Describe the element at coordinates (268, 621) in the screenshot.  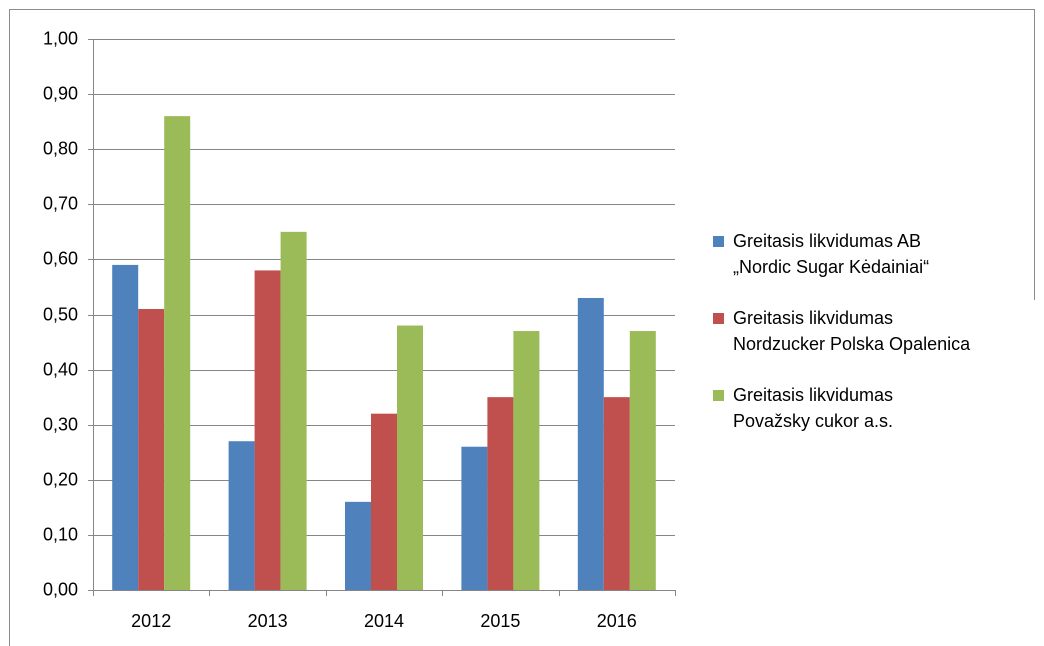
I see `x-tick-label: 2013` at that location.